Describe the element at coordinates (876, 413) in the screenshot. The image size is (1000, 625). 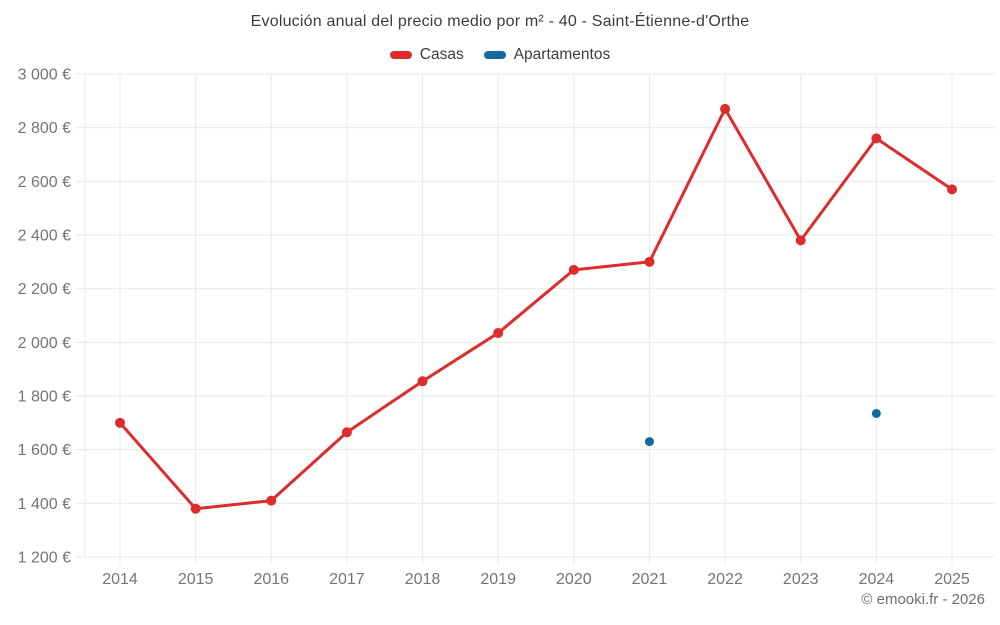
I see `data-point-apartamentos-2024` at that location.